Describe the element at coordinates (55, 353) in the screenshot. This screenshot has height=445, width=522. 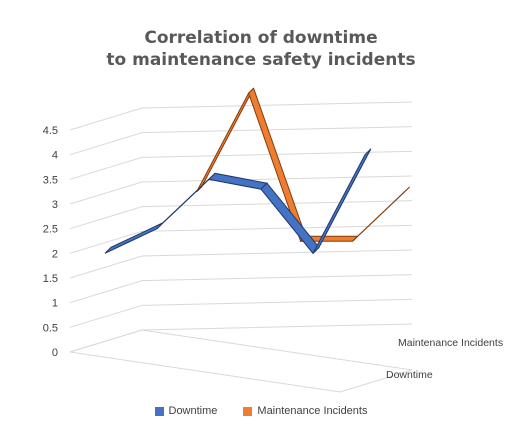
I see `y-tick-label: 0` at that location.